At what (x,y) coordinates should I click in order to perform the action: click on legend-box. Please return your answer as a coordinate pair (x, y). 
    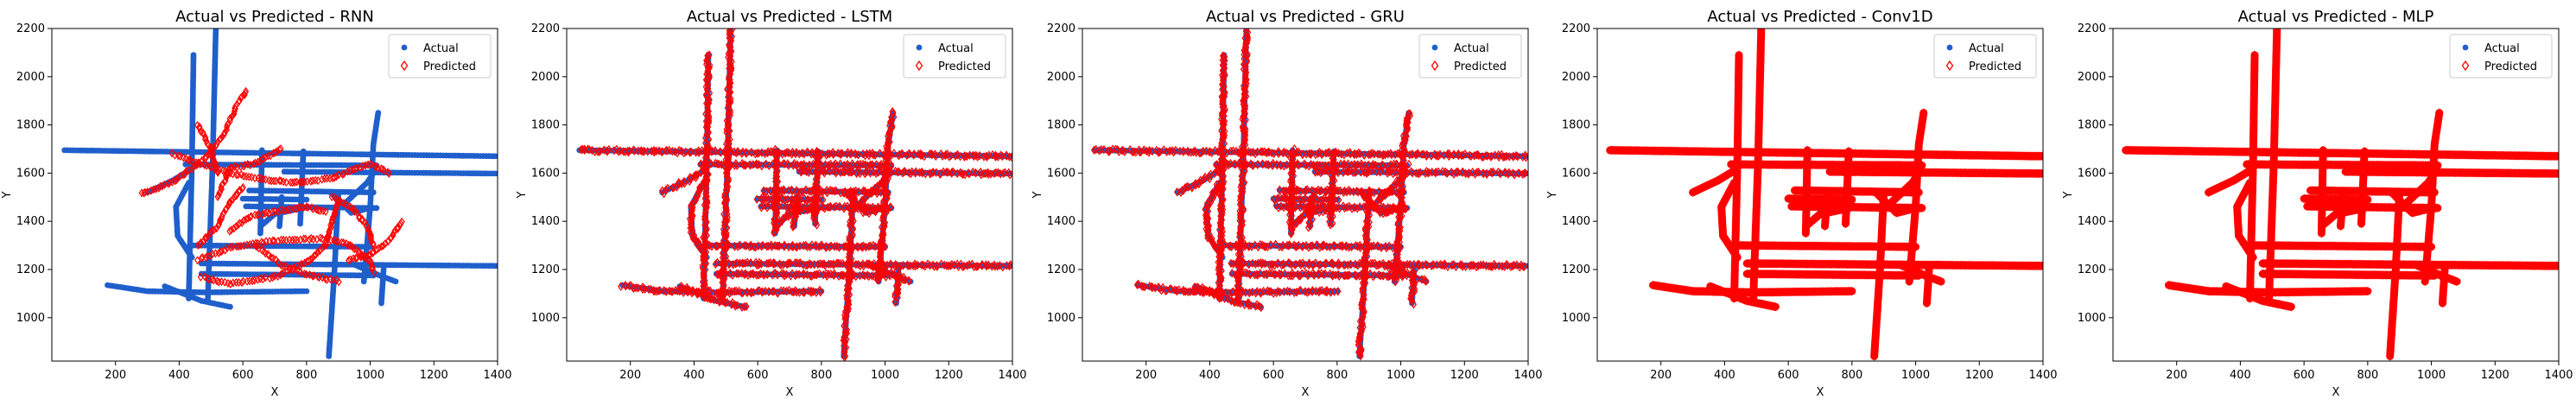
    Looking at the image, I should click on (440, 57).